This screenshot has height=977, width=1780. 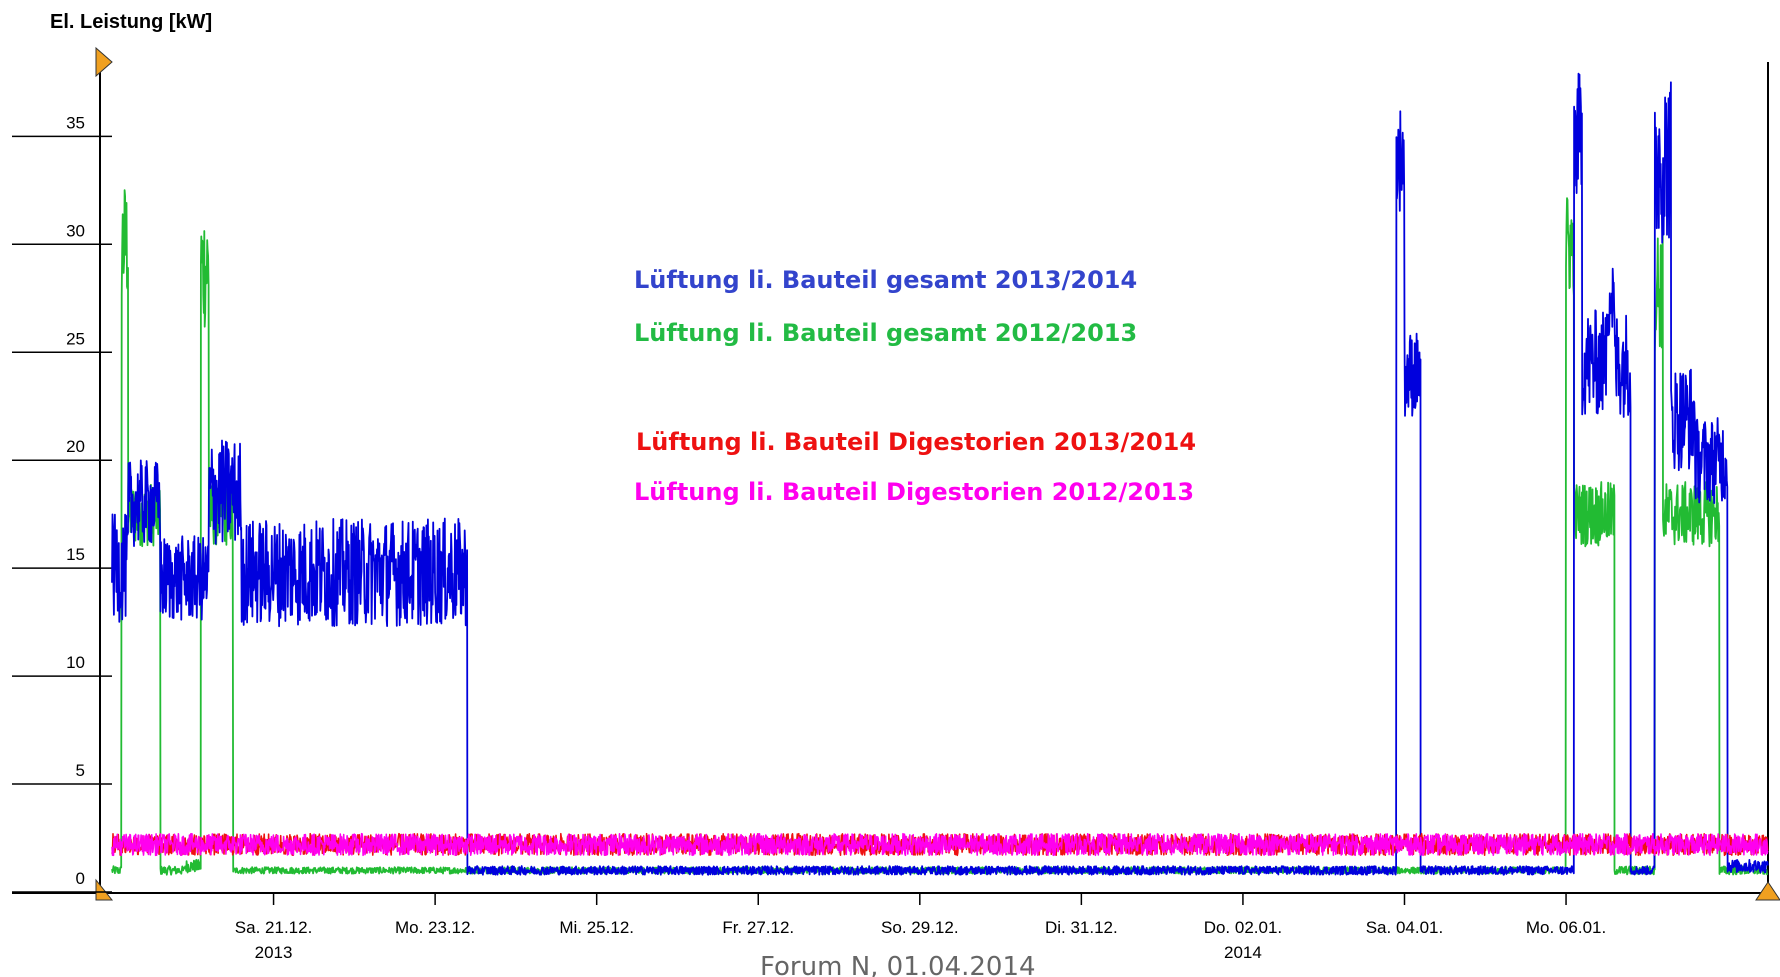 I want to click on y-axis-label: El. Leistung [kW], so click(x=131, y=22).